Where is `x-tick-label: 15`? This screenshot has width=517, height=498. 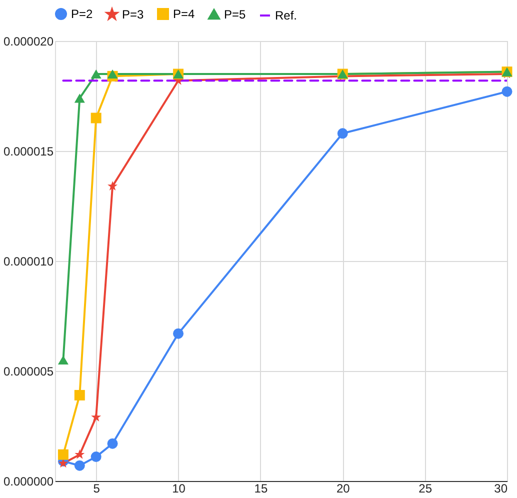 x-tick-label: 15 is located at coordinates (261, 489).